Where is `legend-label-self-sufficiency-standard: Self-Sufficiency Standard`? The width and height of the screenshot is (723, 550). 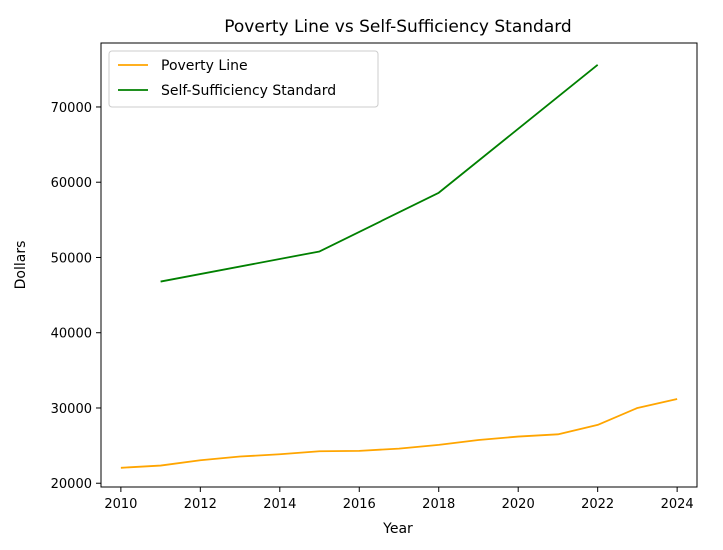
legend-label-self-sufficiency-standard: Self-Sufficiency Standard is located at coordinates (248, 91).